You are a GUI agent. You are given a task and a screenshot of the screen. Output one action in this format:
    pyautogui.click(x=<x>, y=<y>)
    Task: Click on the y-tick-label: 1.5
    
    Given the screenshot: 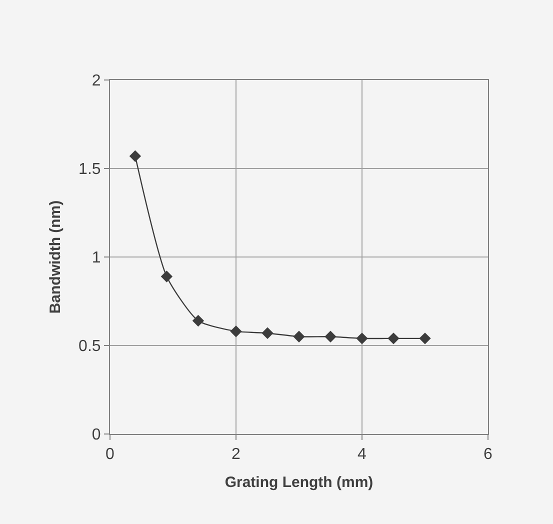 What is the action you would take?
    pyautogui.click(x=89, y=169)
    